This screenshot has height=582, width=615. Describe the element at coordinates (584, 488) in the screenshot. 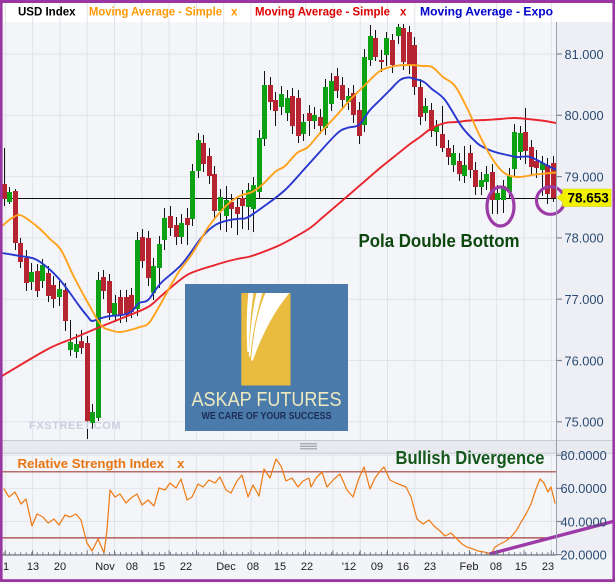

I see `svg-text: 60.0000` at that location.